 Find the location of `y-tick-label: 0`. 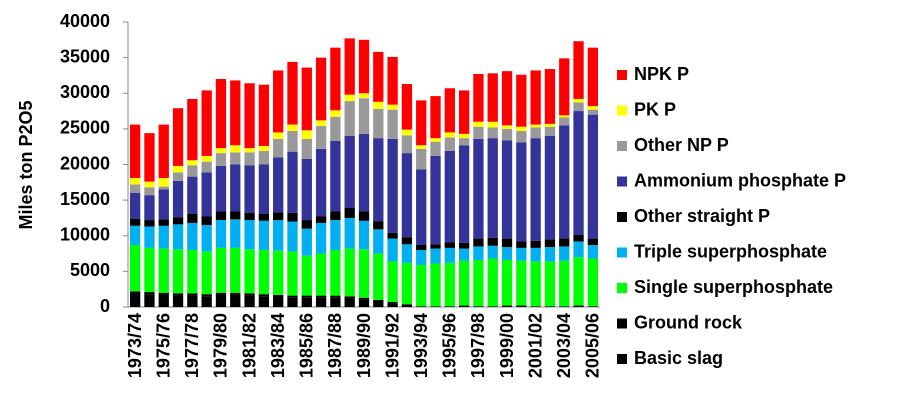

y-tick-label: 0 is located at coordinates (105, 306).